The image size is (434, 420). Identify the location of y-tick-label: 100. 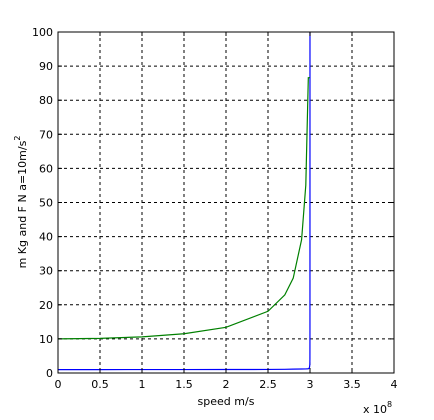
(42, 32).